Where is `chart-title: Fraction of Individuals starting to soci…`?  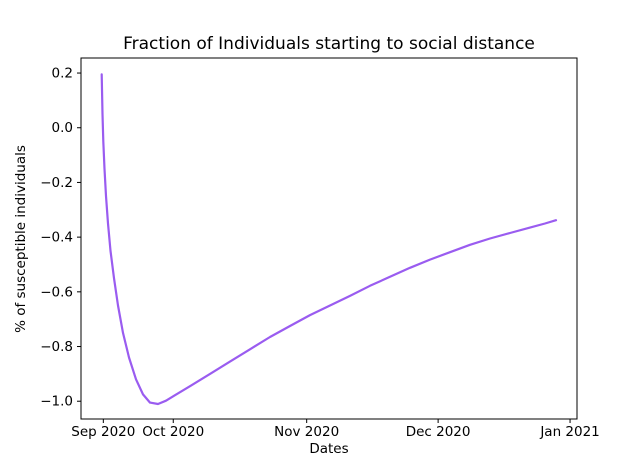 chart-title: Fraction of Individuals starting to soci… is located at coordinates (329, 44).